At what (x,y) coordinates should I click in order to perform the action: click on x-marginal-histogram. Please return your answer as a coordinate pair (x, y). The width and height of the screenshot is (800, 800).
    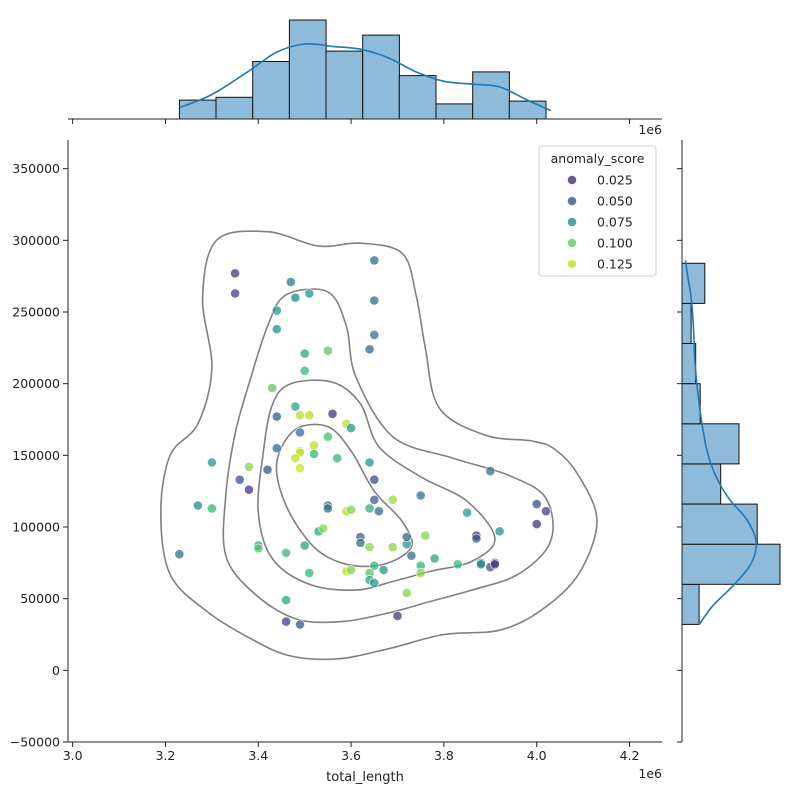
    Looking at the image, I should click on (365, 71).